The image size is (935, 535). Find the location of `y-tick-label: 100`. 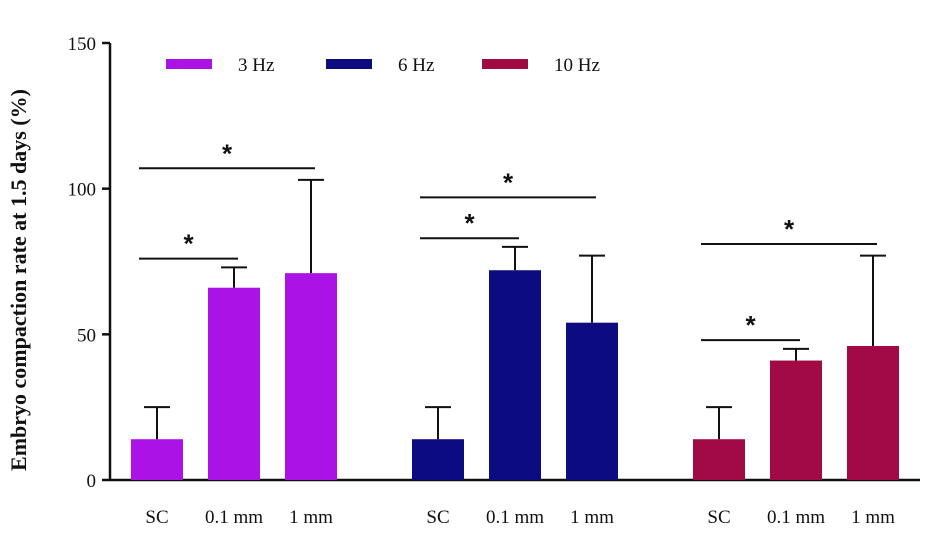

y-tick-label: 100 is located at coordinates (82, 190).